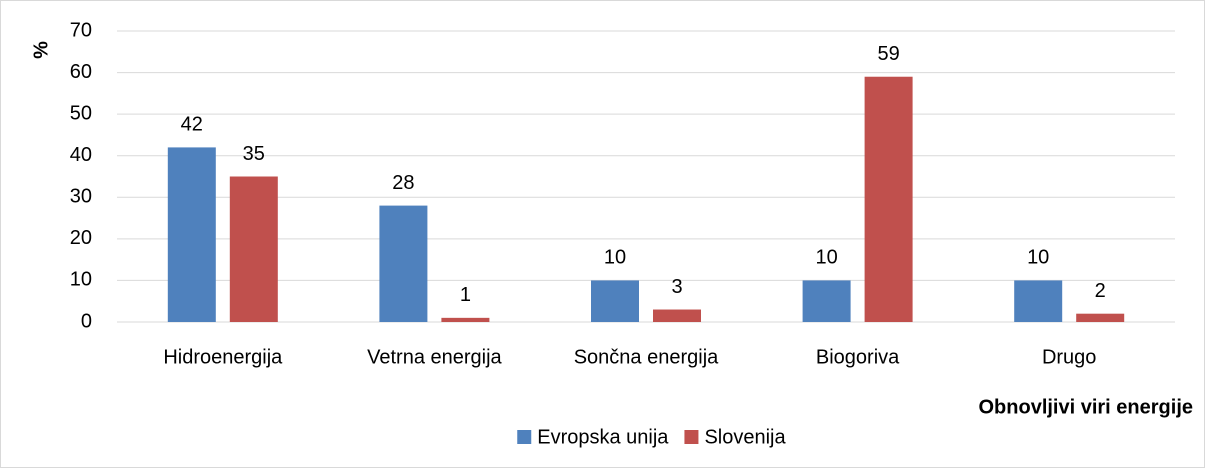 The image size is (1206, 469). Describe the element at coordinates (81, 30) in the screenshot. I see `y-tick-label: 70` at that location.